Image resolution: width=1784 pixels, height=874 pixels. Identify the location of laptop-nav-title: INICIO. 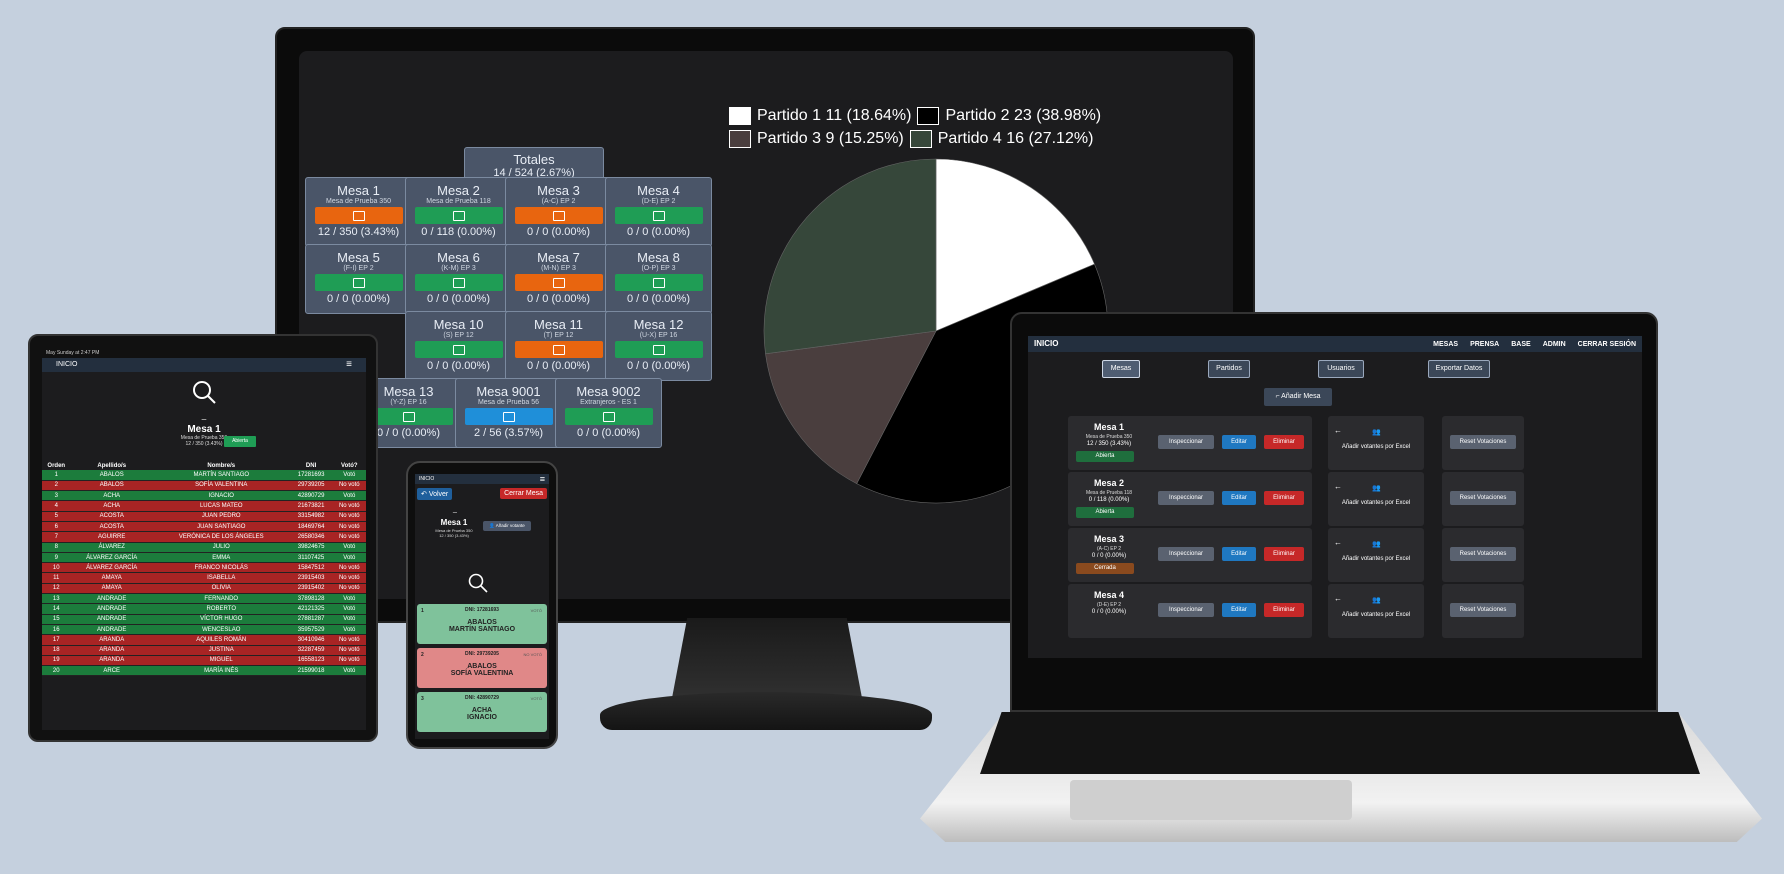
(1046, 343).